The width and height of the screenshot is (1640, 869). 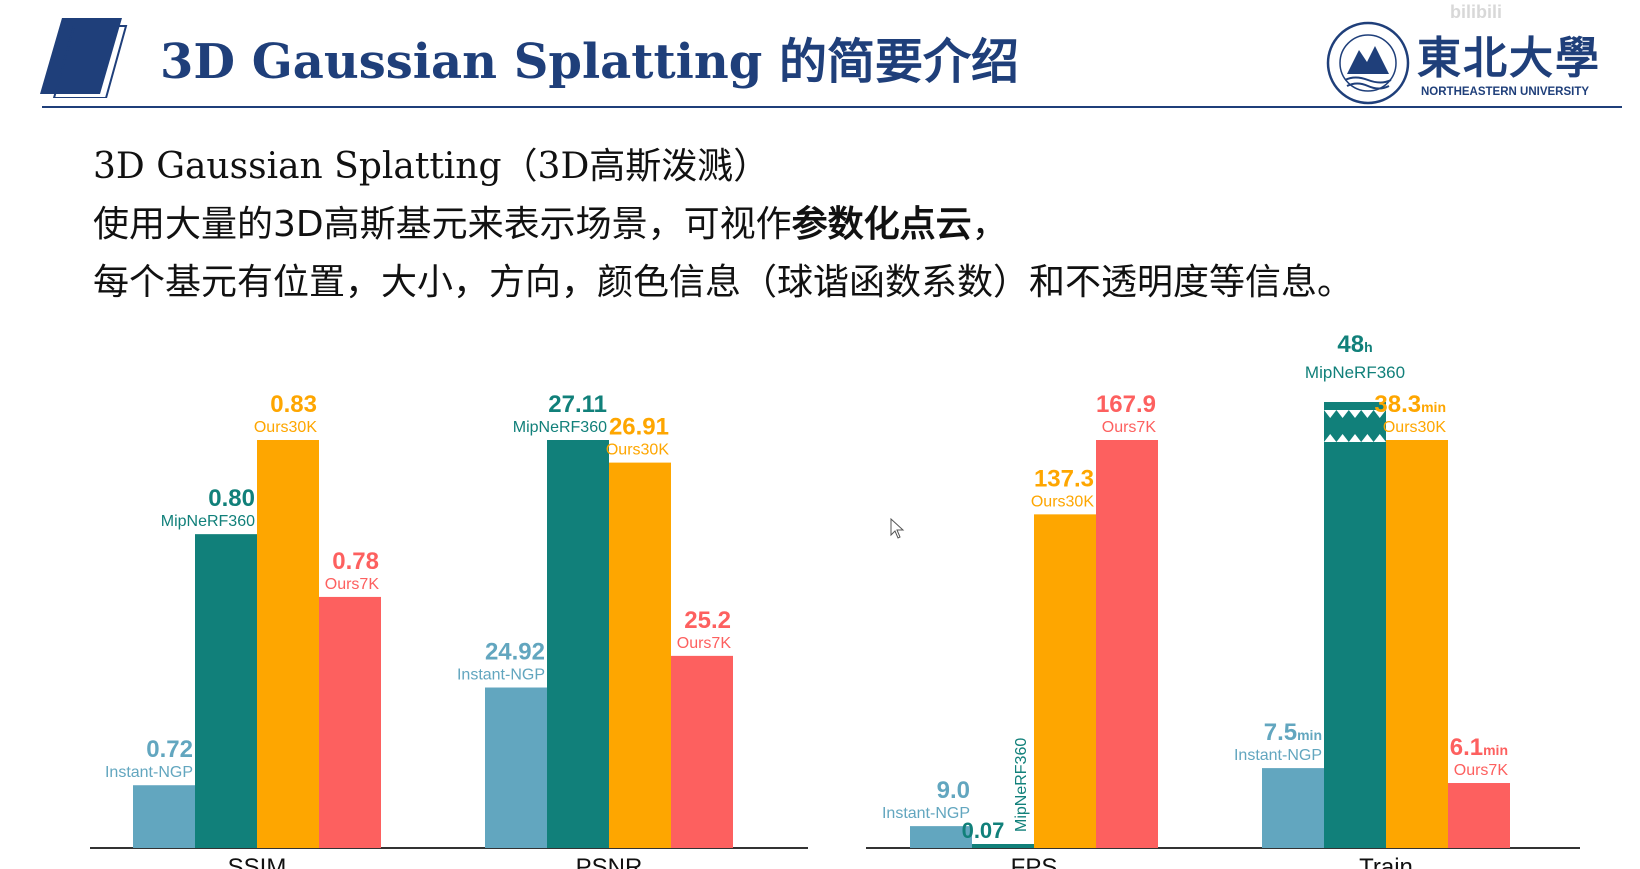 I want to click on university-name-en: NORTHEASTERN UNIVERSITY, so click(x=1505, y=92).